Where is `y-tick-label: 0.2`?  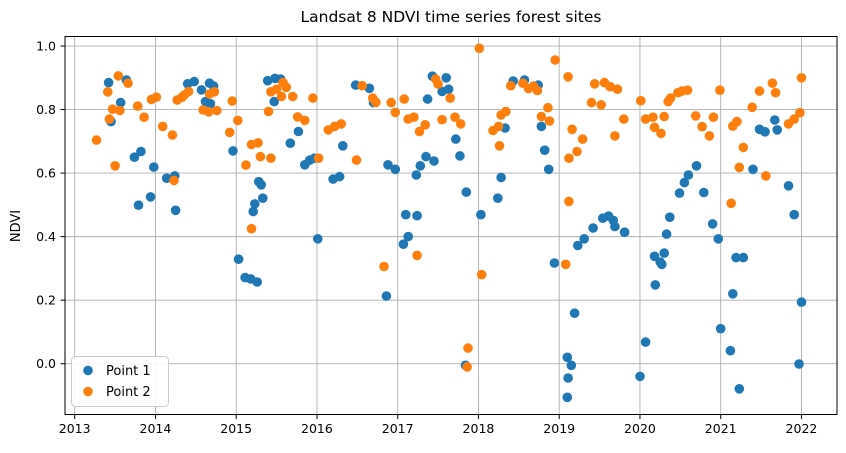
y-tick-label: 0.2 is located at coordinates (46, 300).